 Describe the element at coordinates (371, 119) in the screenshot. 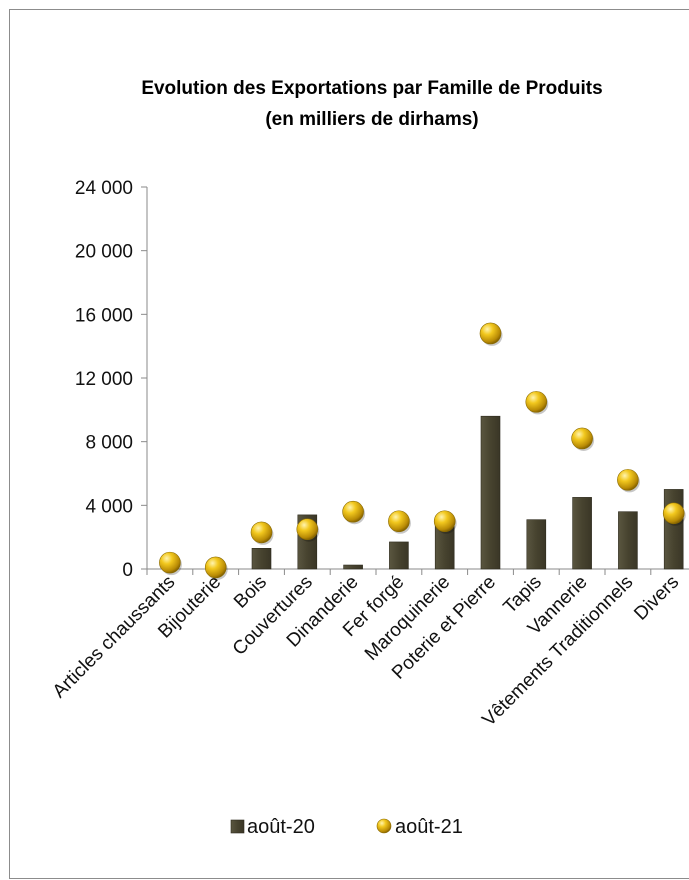

I see `chart-subtitle: (en milliers de dirhams)` at that location.